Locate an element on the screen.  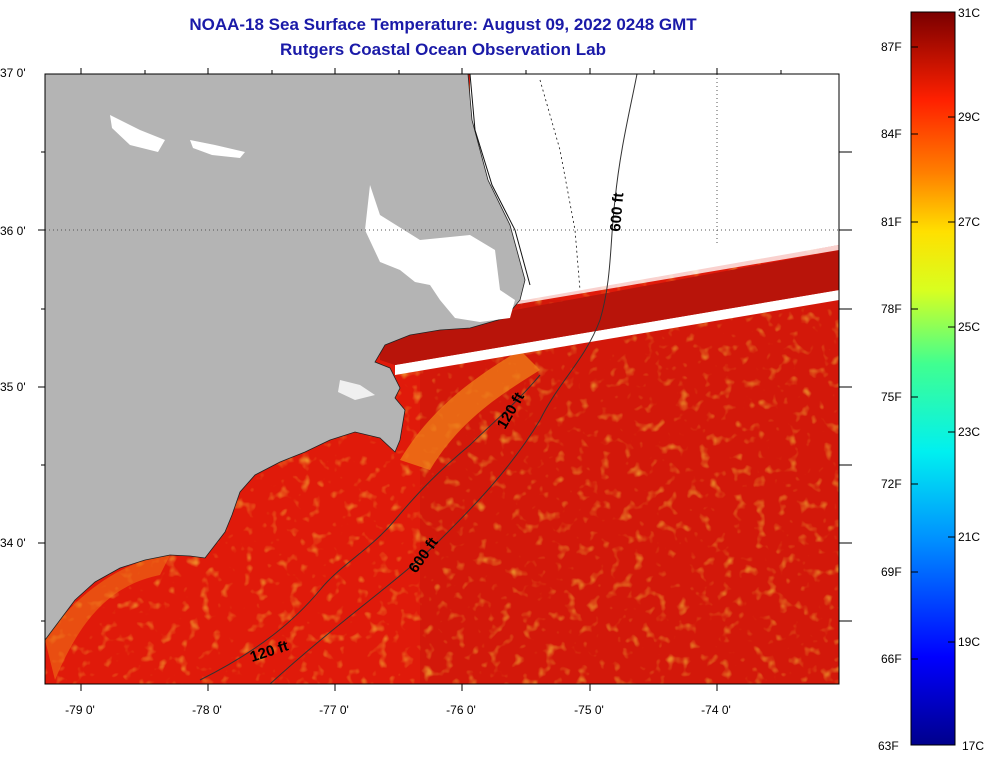
lon-label-76: -76 0' is located at coordinates (461, 710).